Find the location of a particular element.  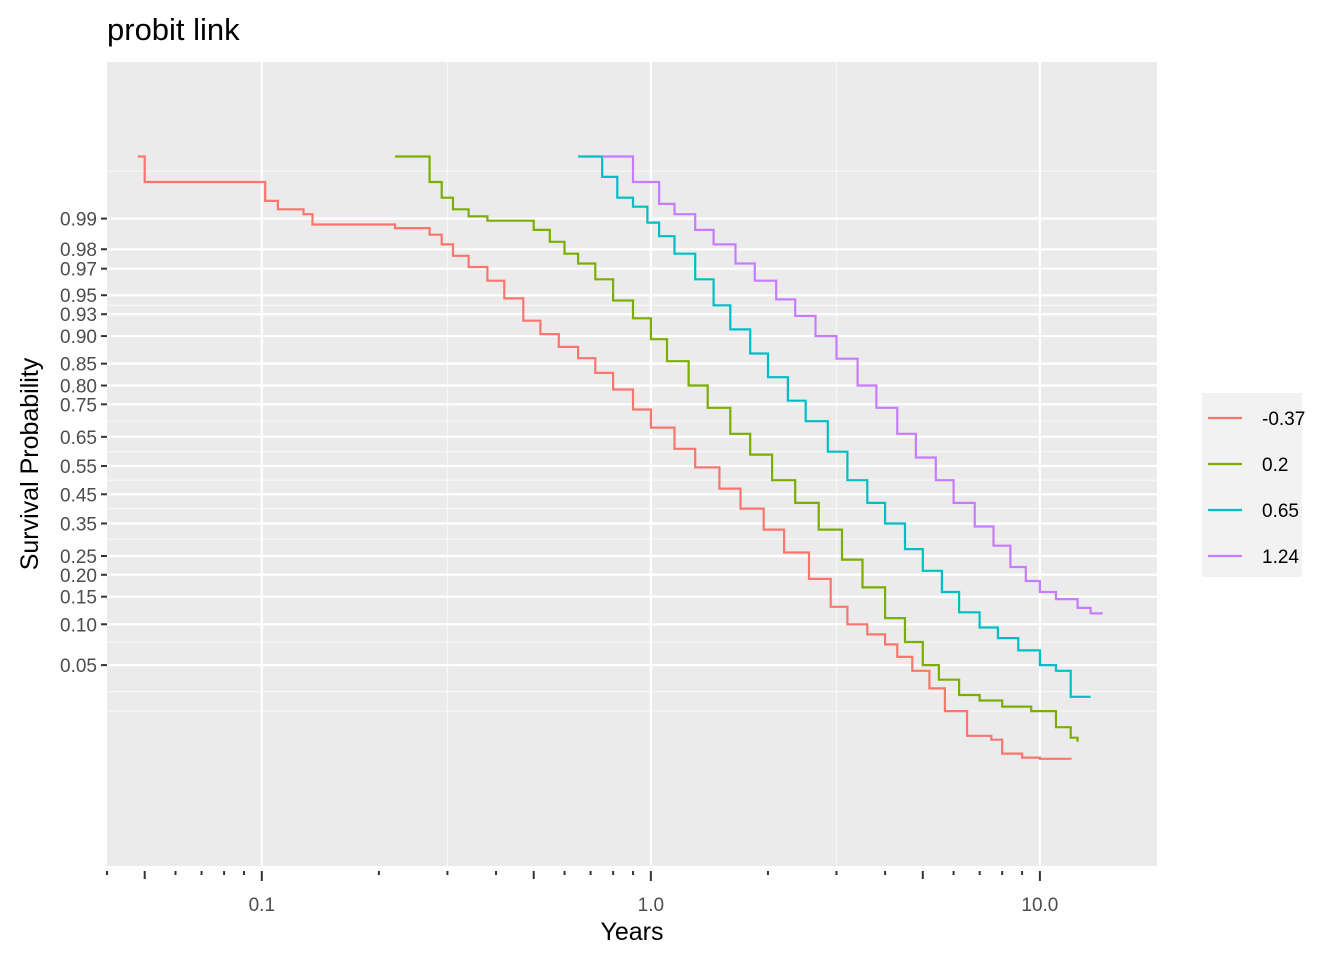

x-tick-label: 0.1 is located at coordinates (262, 905).